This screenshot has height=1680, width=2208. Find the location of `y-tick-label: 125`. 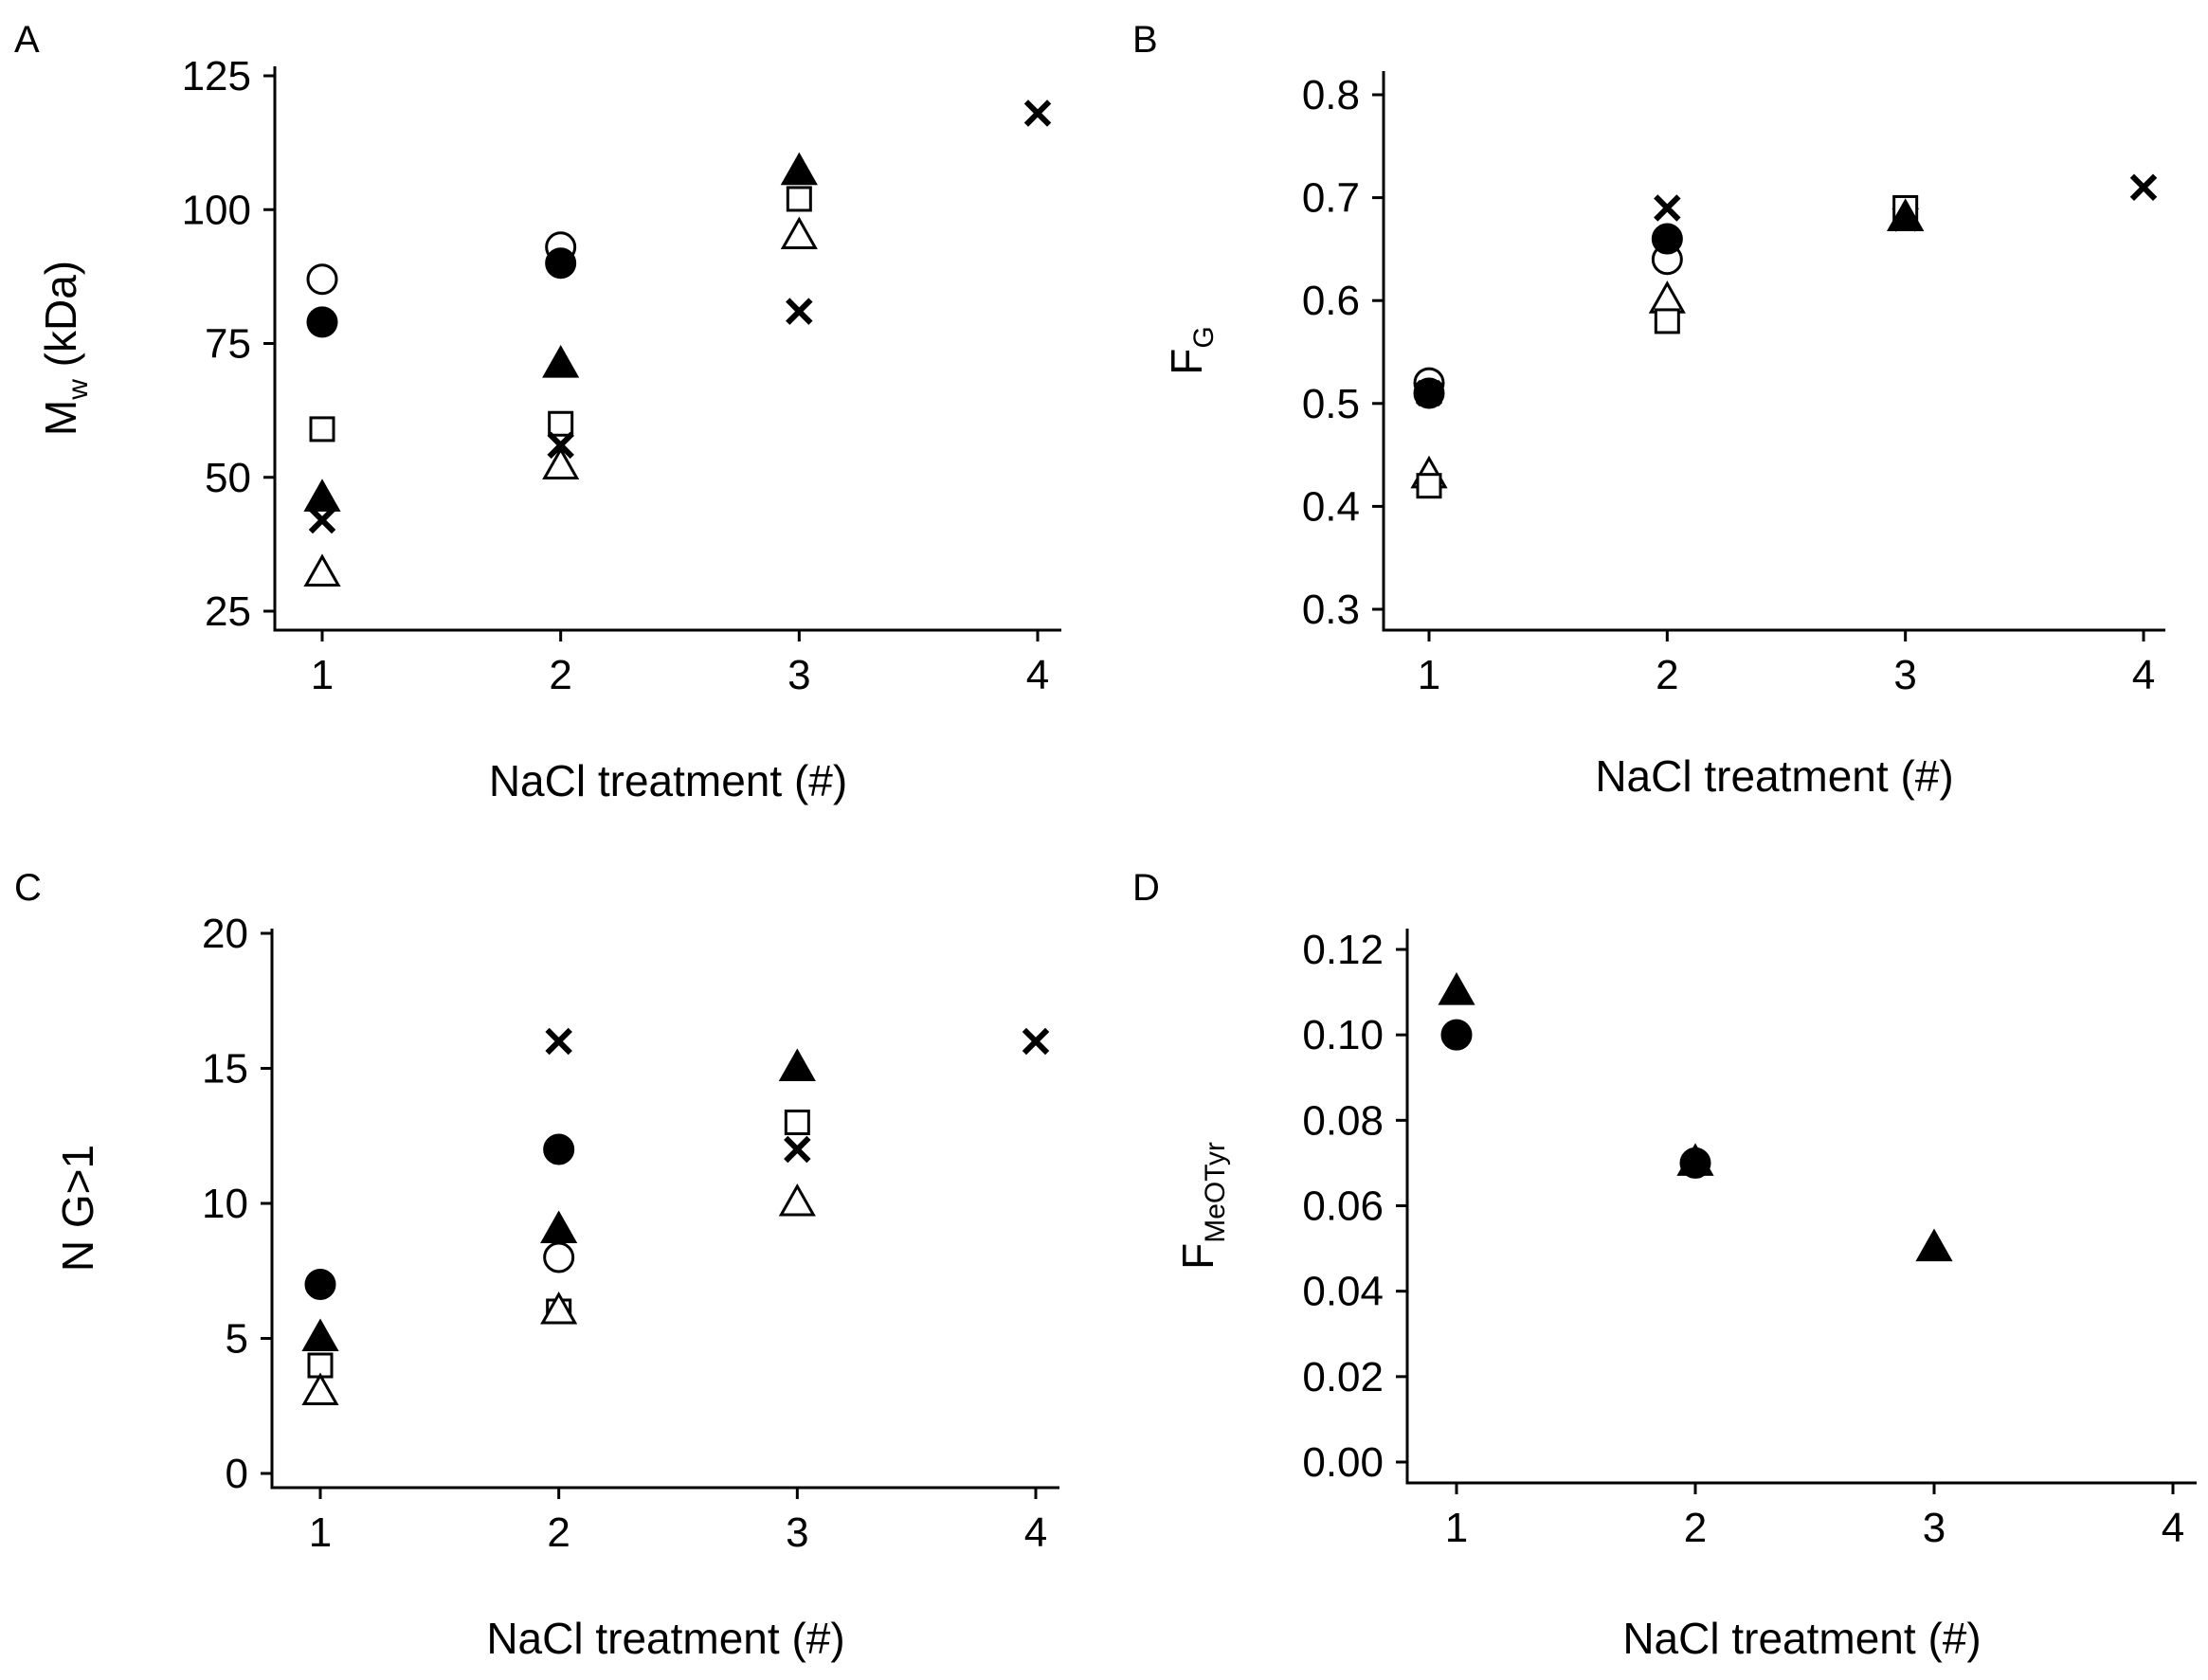

y-tick-label: 125 is located at coordinates (216, 76).